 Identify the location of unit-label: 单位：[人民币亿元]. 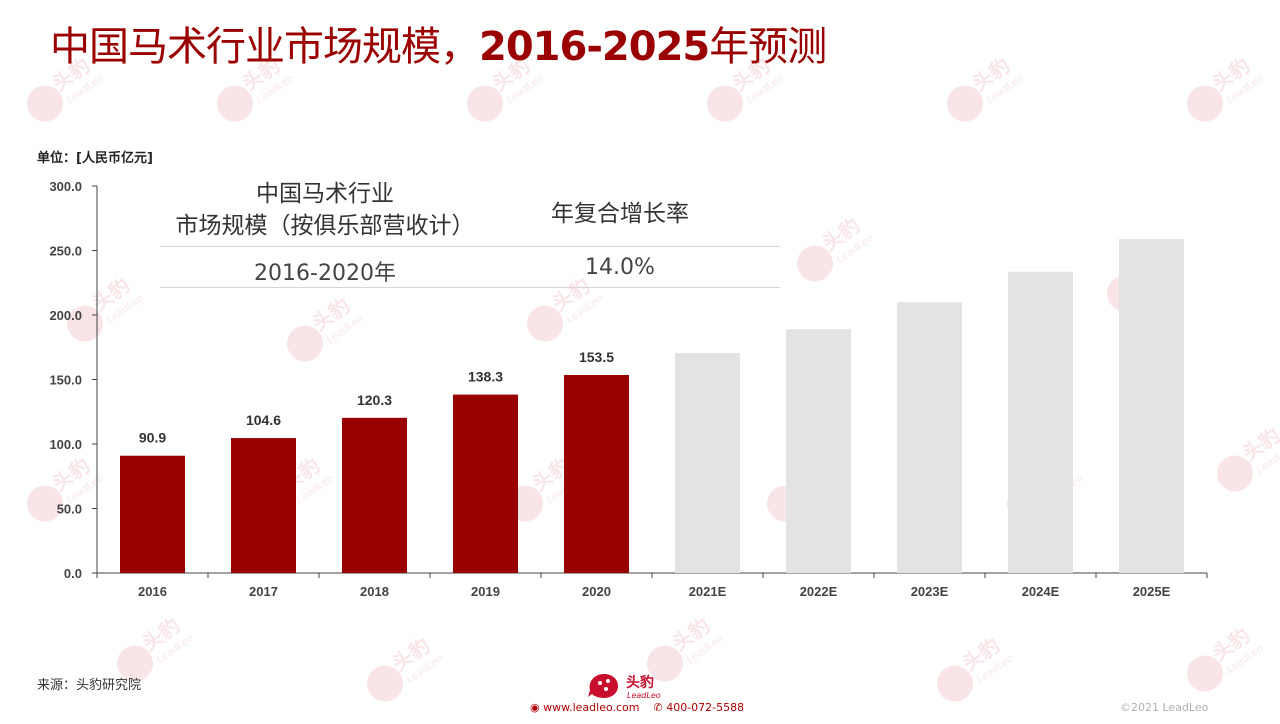
(95, 158).